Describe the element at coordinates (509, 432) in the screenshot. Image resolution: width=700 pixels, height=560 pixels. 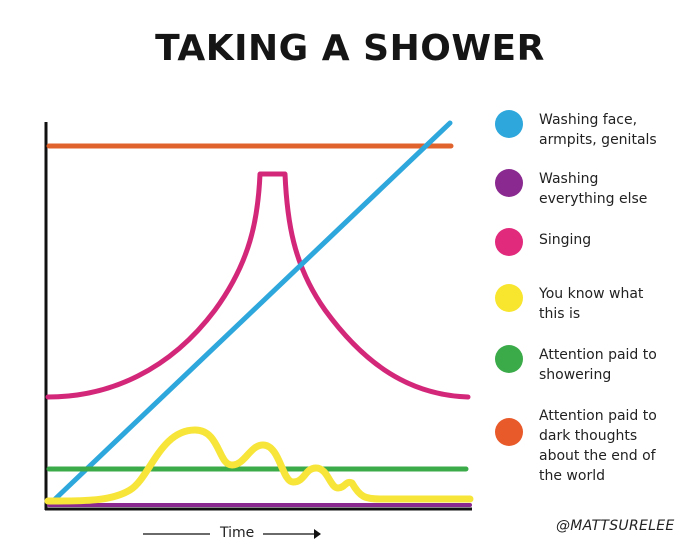
I see `legend-dot-orange` at that location.